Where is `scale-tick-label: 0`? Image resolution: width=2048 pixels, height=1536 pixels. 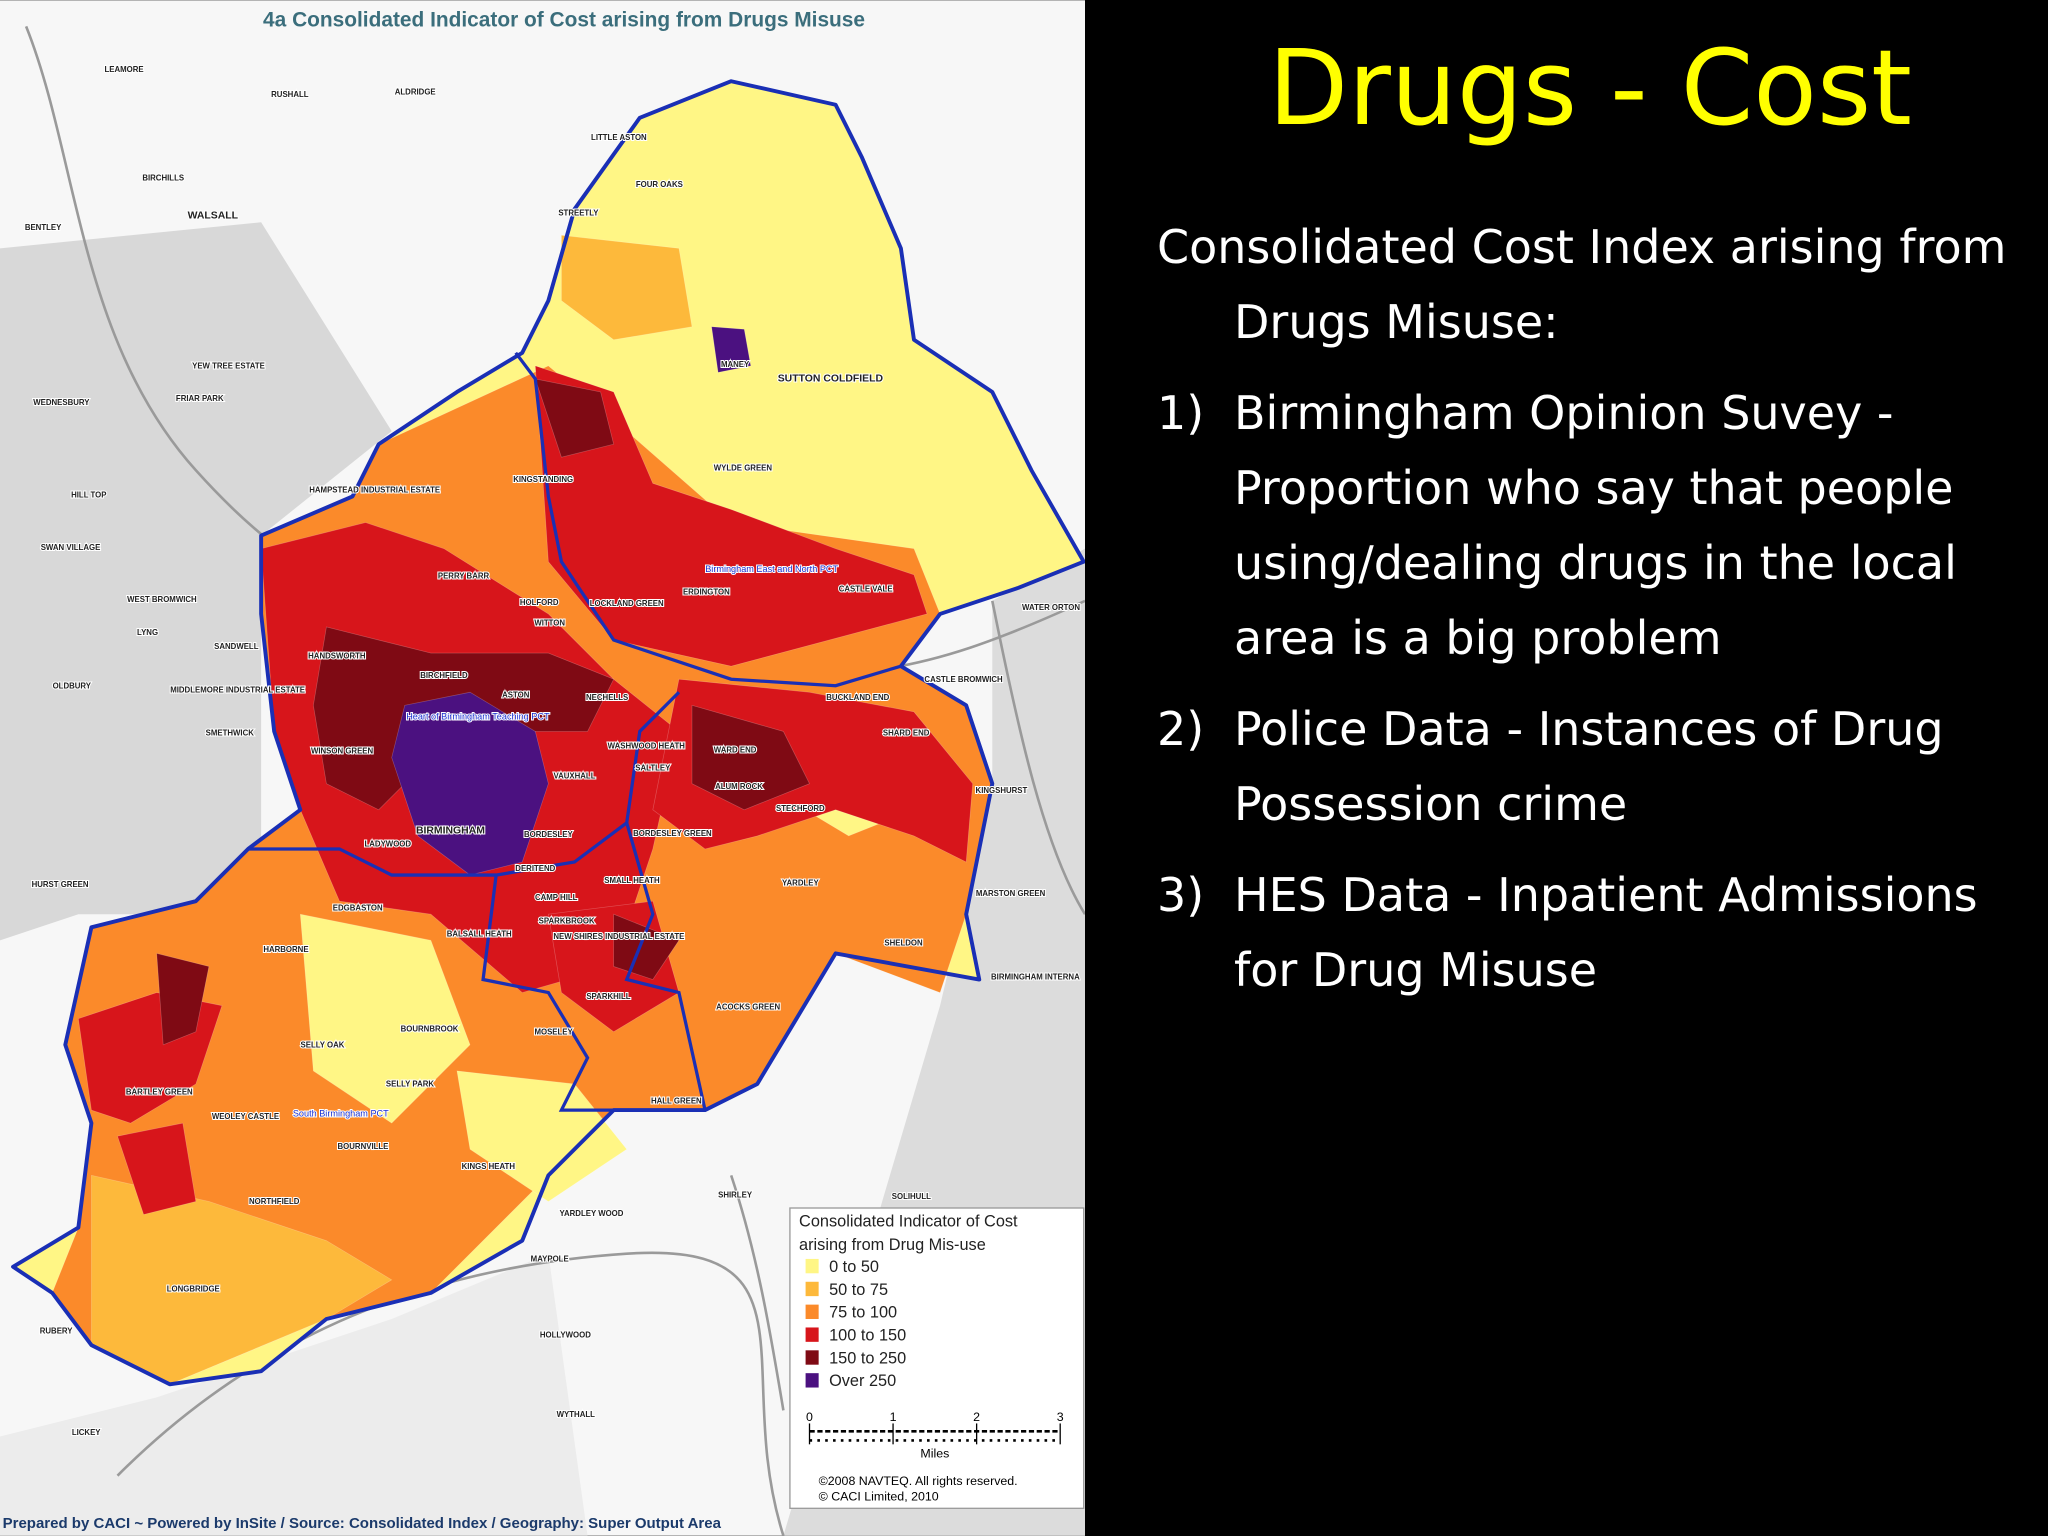
scale-tick-label: 0 is located at coordinates (809, 1417).